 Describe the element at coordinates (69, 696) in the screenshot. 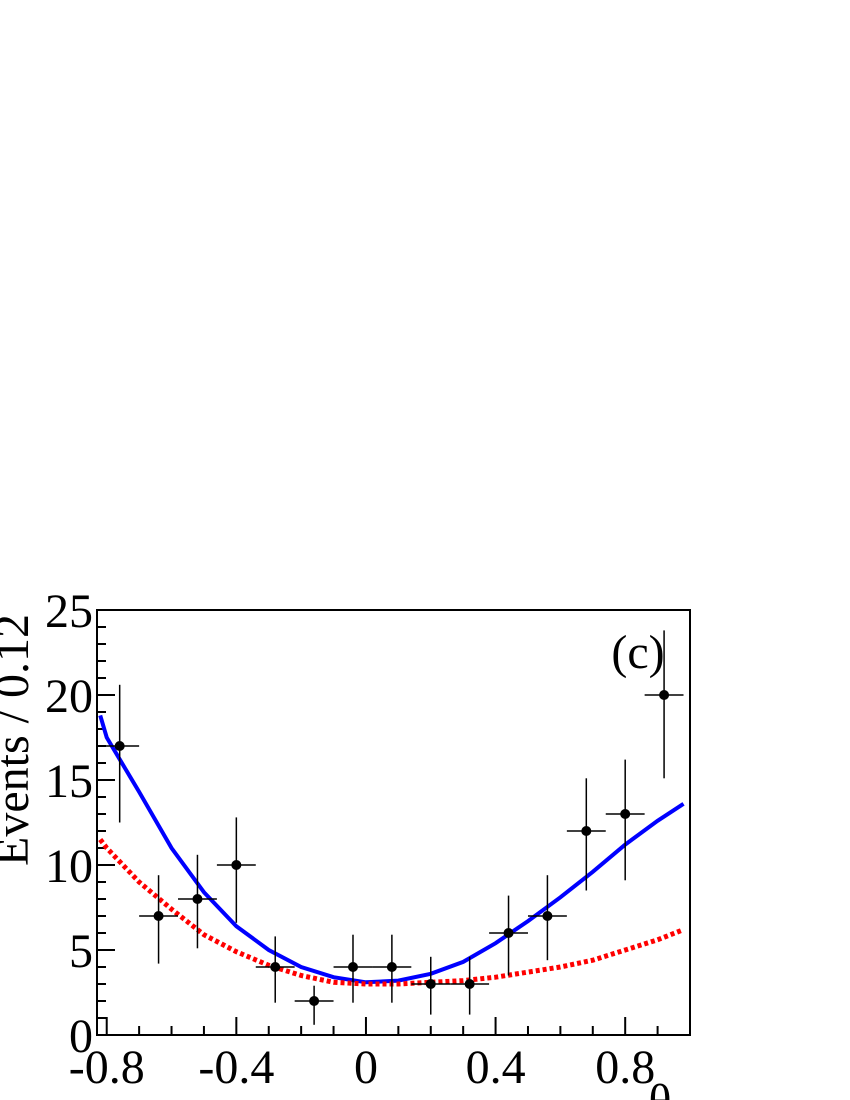

I see `y-tick-label: 20` at that location.